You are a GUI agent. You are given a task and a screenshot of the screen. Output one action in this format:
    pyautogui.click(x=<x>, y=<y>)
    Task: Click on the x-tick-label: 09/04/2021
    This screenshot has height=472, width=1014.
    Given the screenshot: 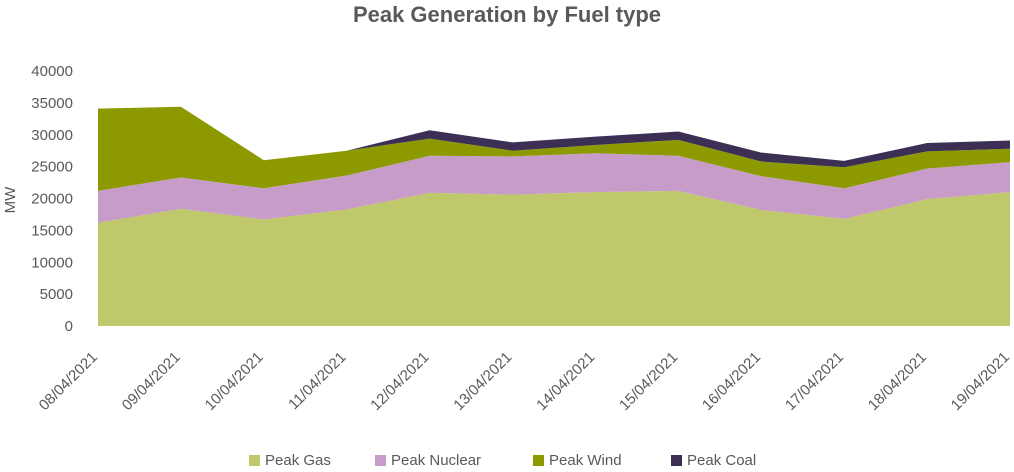 What is the action you would take?
    pyautogui.click(x=151, y=381)
    